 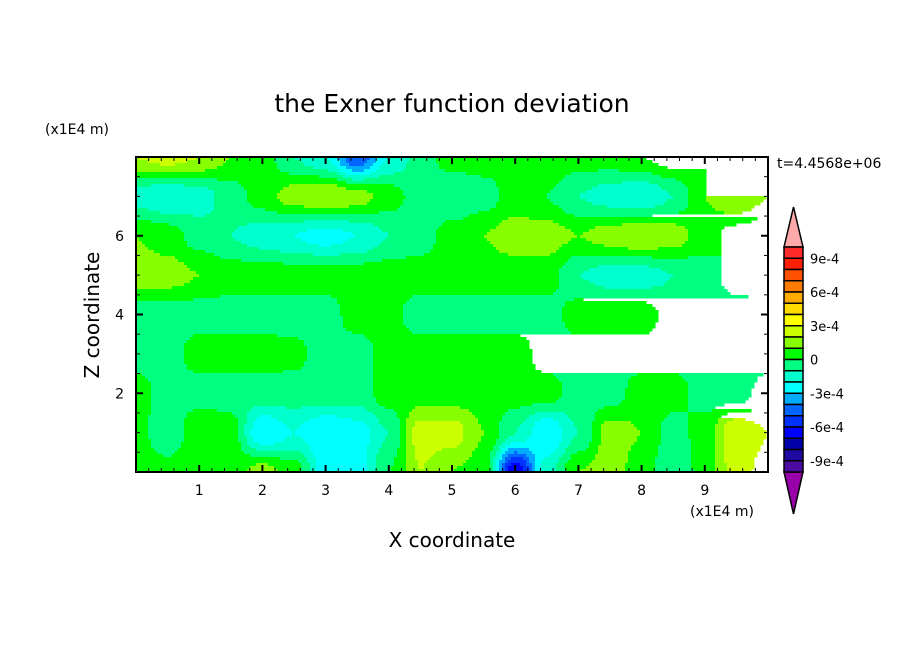 I want to click on x-tick-label: 1, so click(x=199, y=491).